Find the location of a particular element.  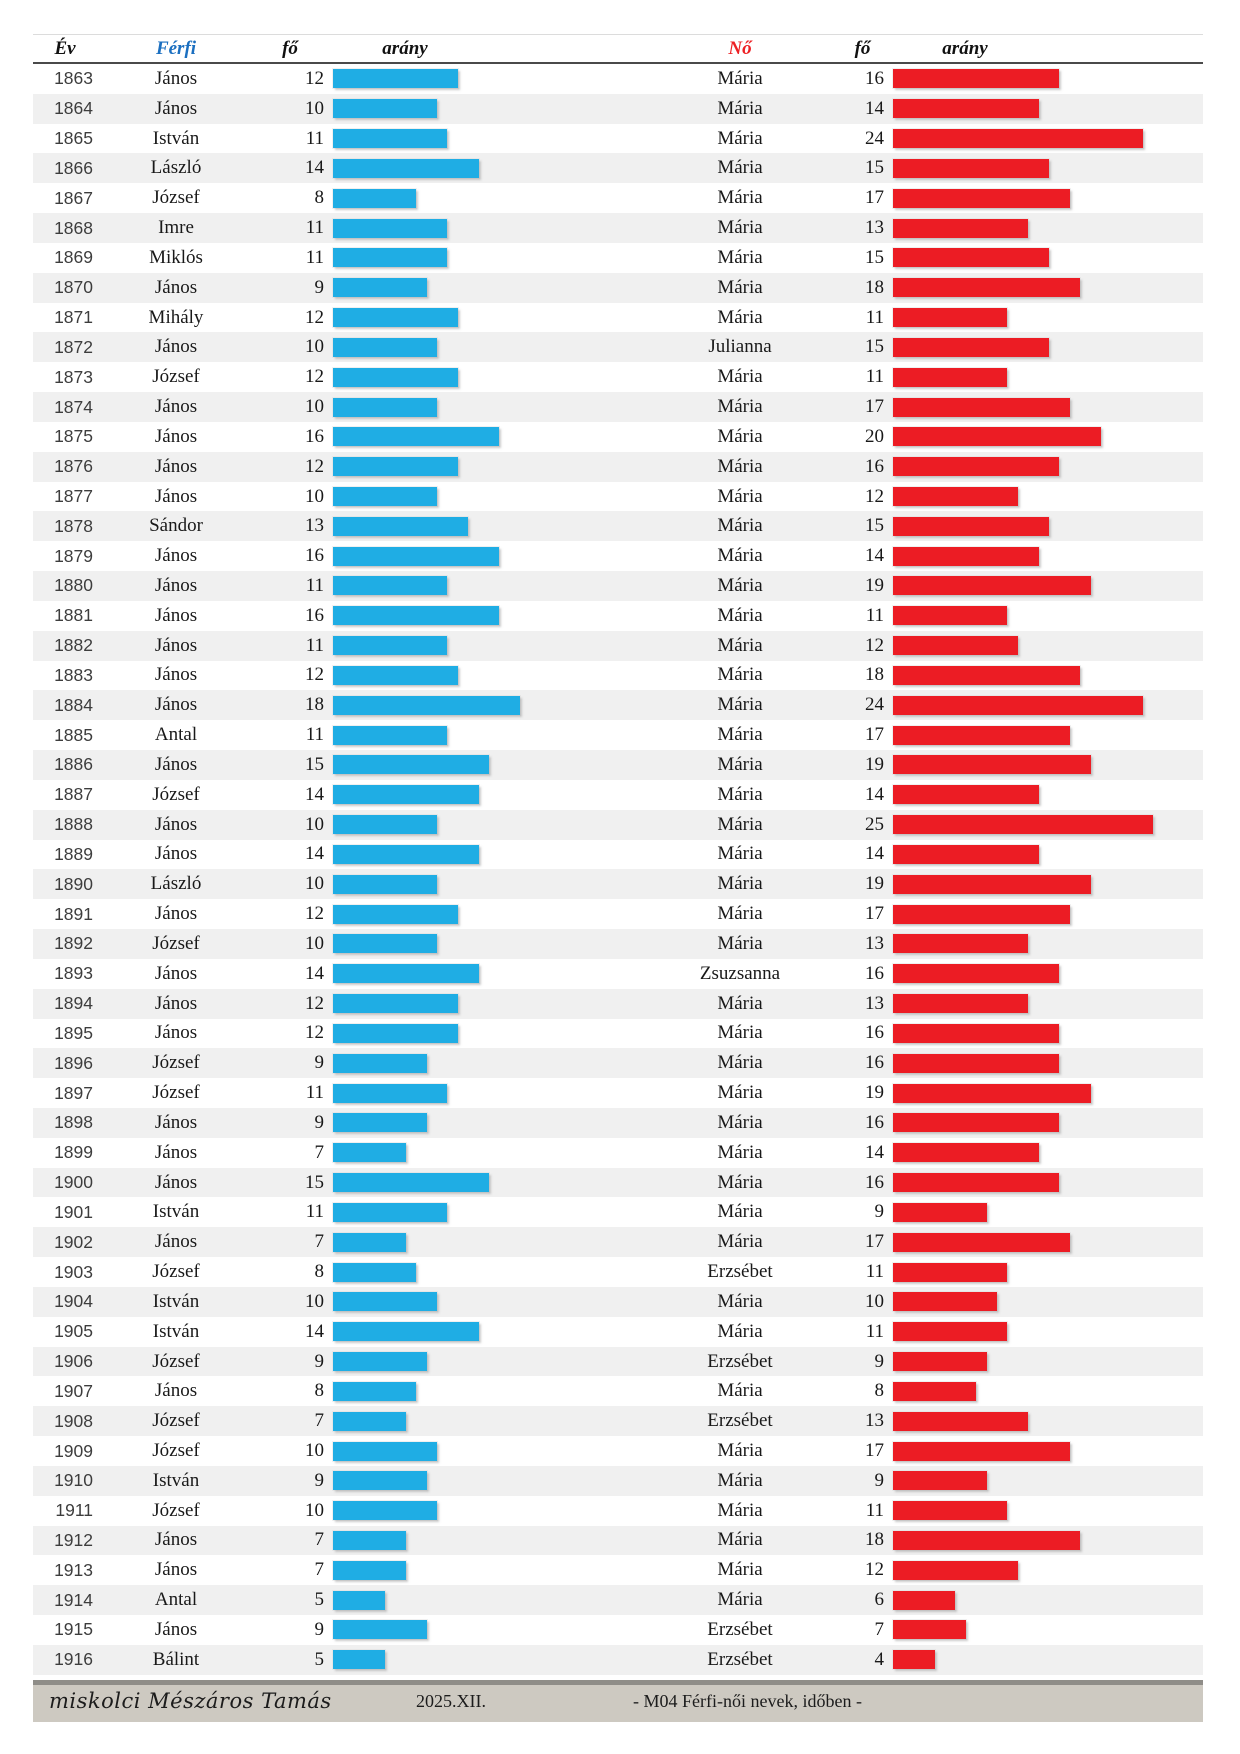

female-count-cell: 12 is located at coordinates (874, 645).